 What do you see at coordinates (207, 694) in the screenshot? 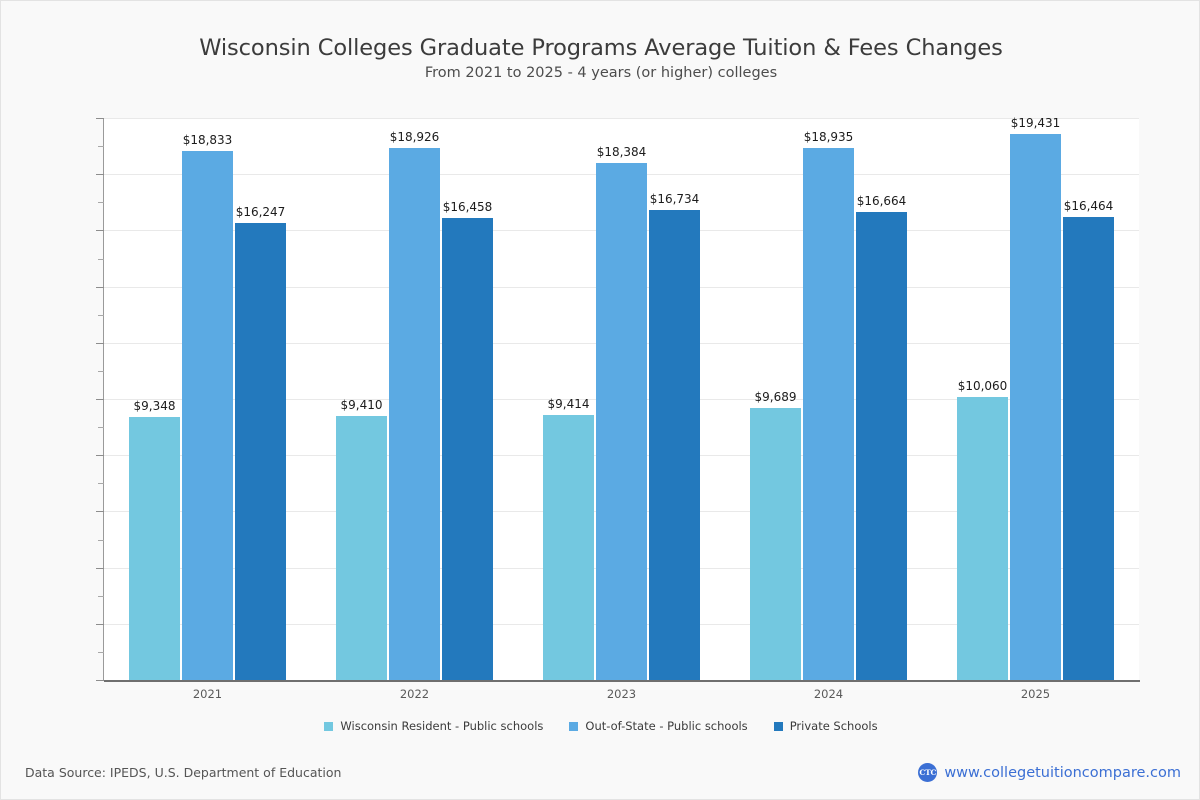
I see `x-axis-label: 2021` at bounding box center [207, 694].